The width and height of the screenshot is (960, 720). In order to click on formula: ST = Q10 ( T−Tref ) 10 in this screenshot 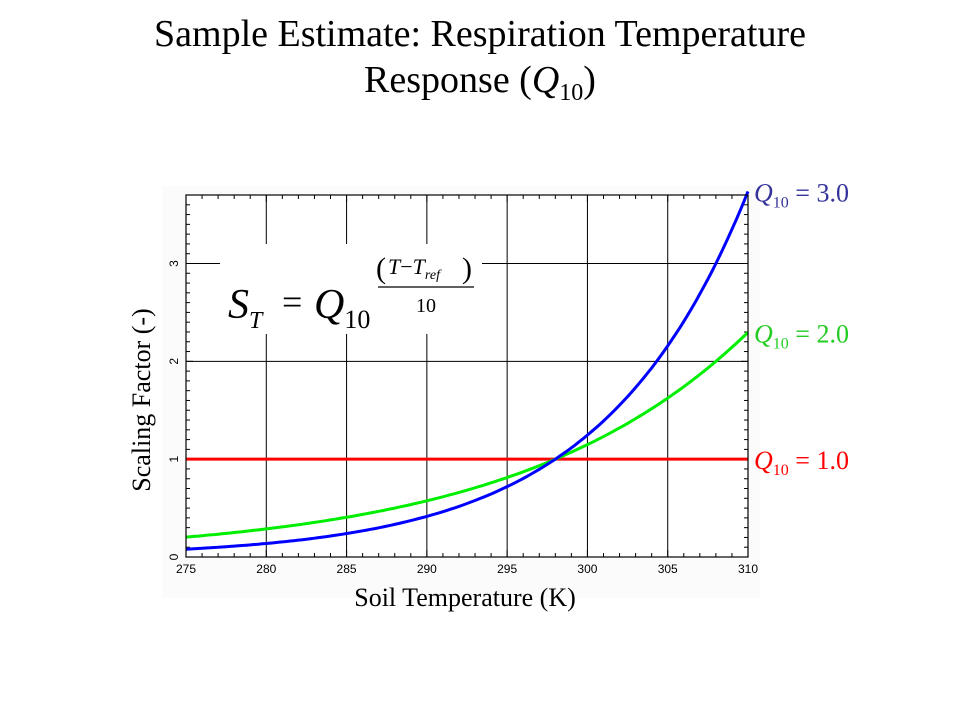, I will do `click(351, 289)`.